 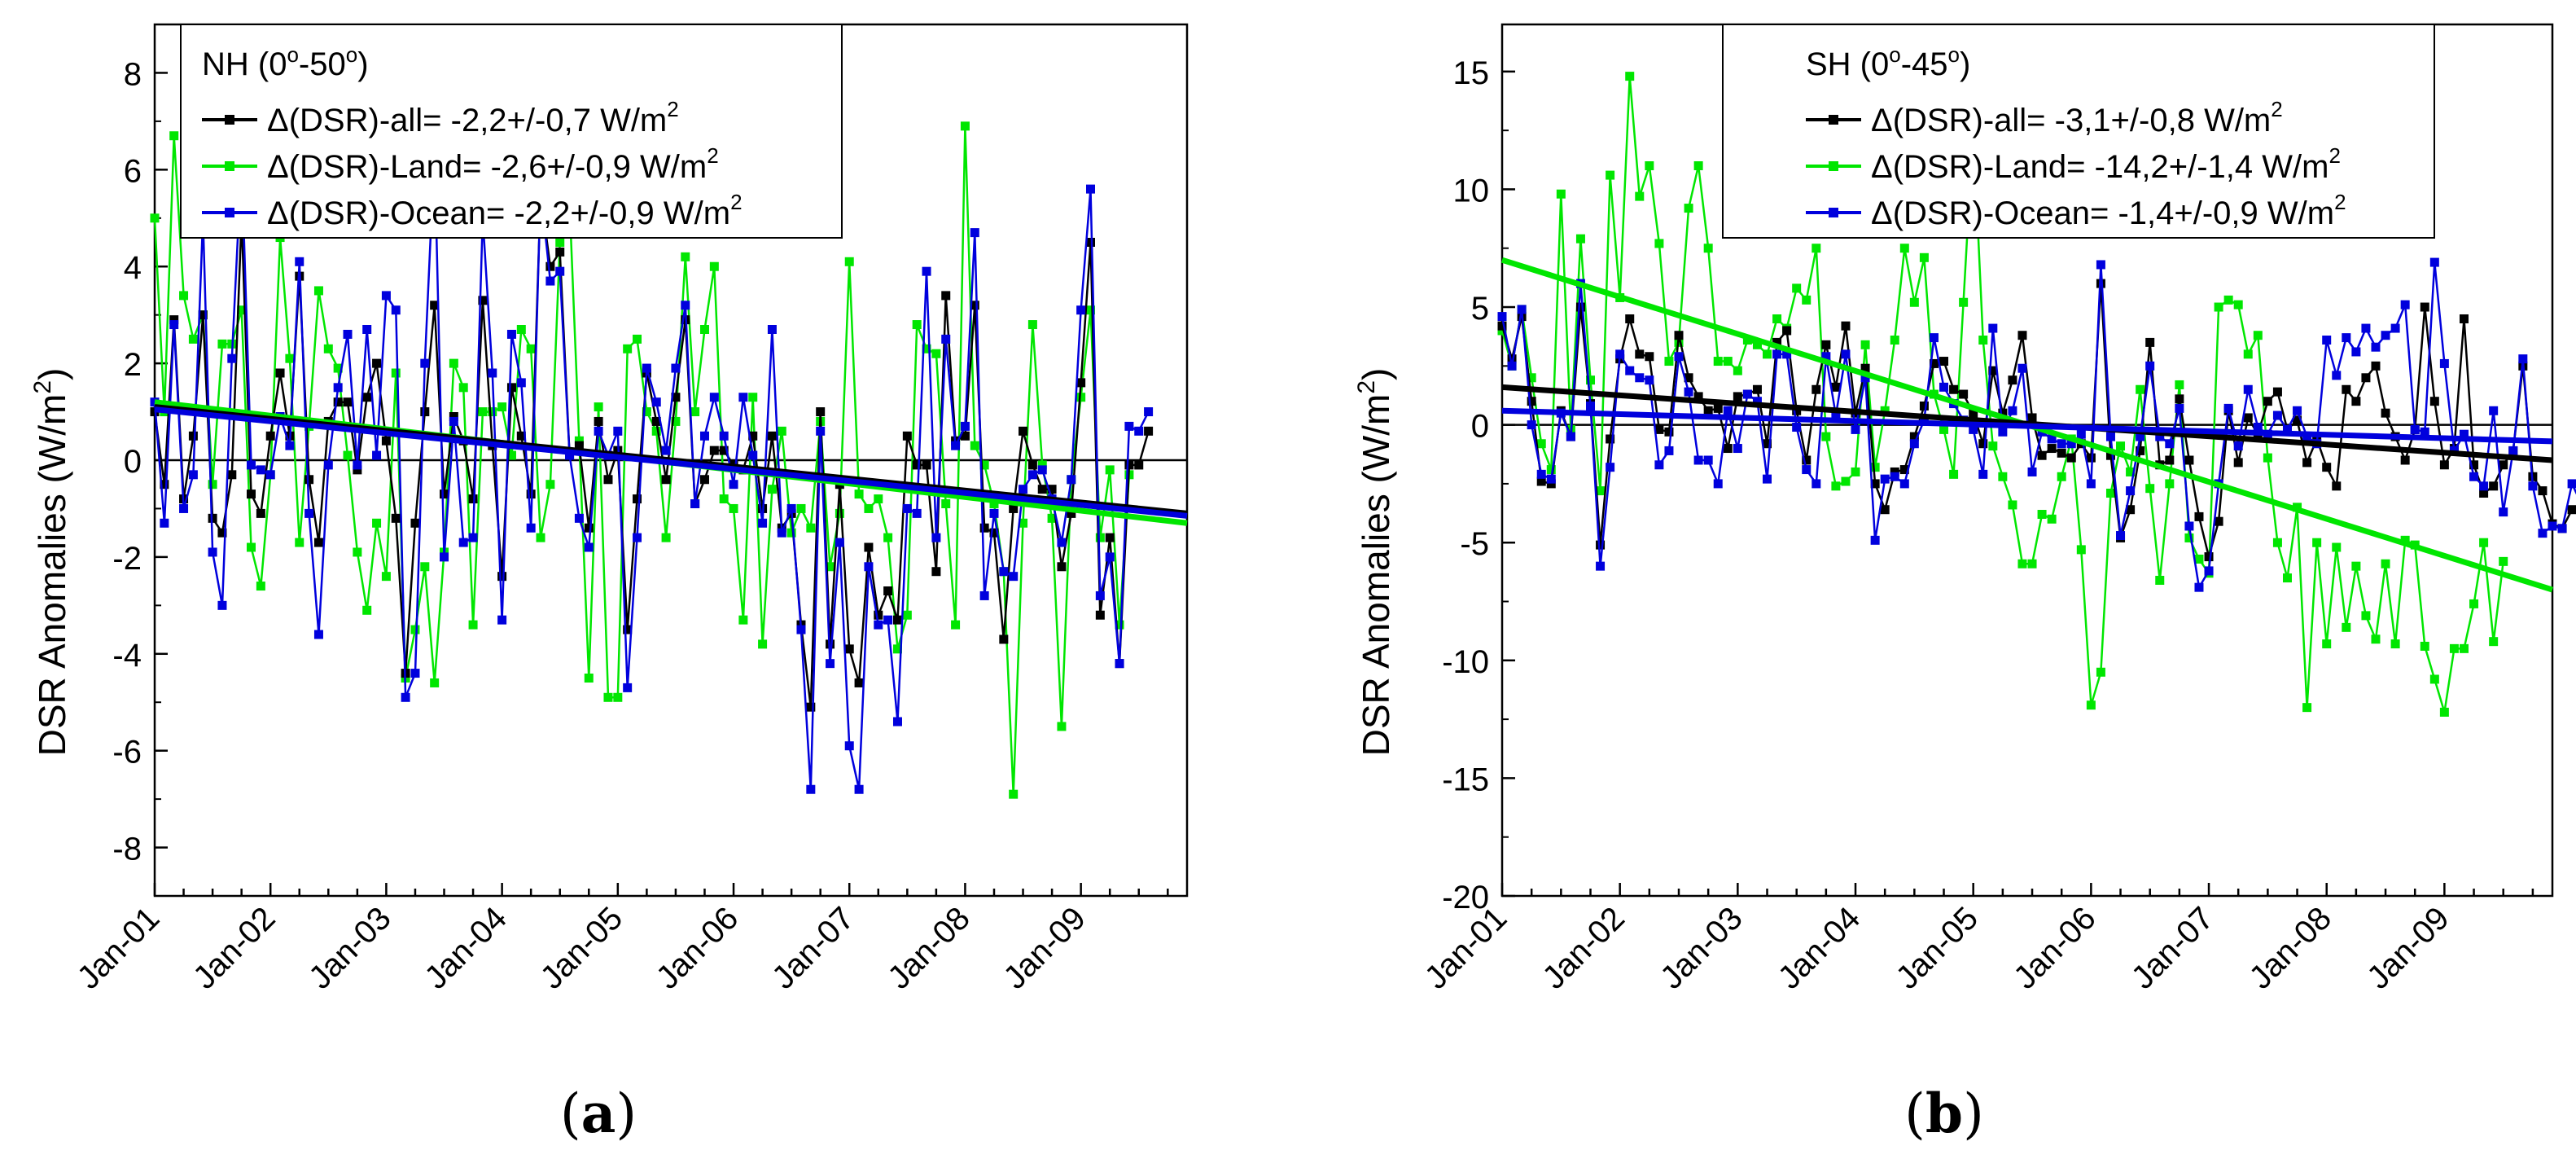 I want to click on legend-entry-all-b: Δ(DSR)-all= -3,1+/-0,8 W/m2, so click(x=2077, y=118).